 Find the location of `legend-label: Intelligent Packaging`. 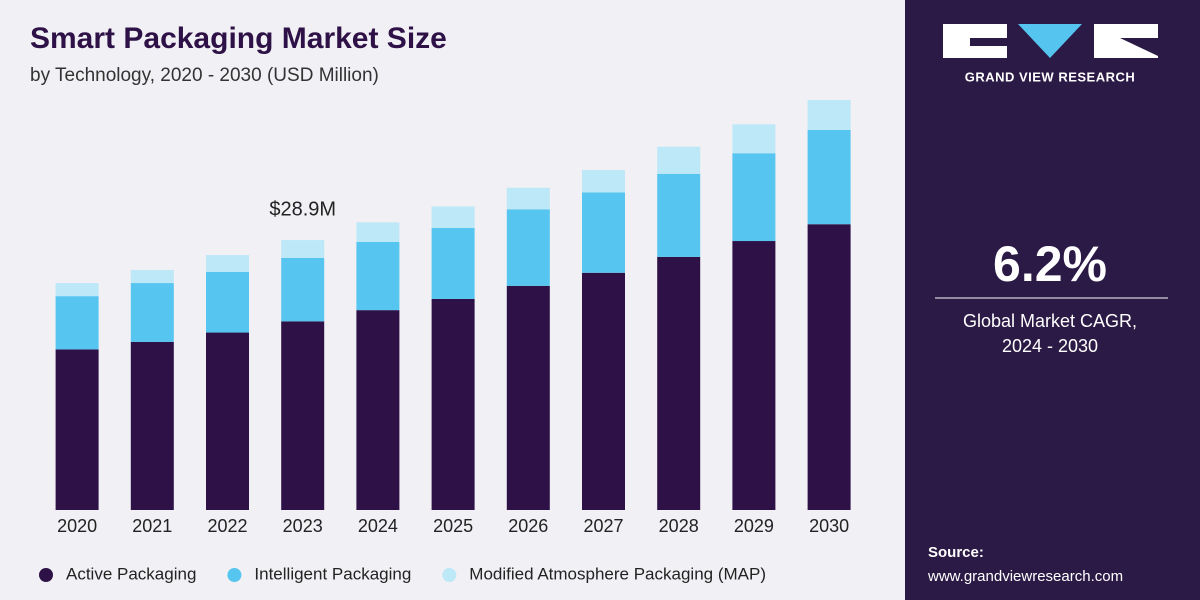

legend-label: Intelligent Packaging is located at coordinates (332, 573).